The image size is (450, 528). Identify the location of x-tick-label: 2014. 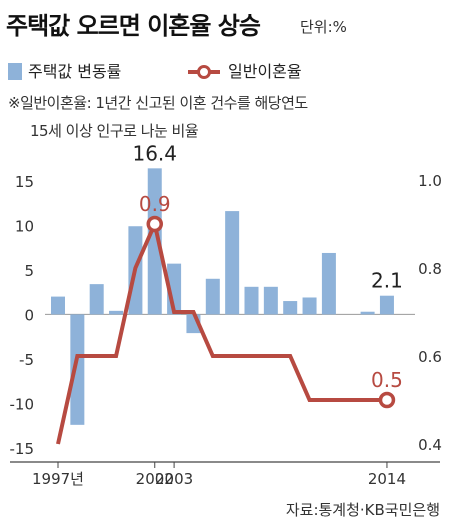
(387, 479).